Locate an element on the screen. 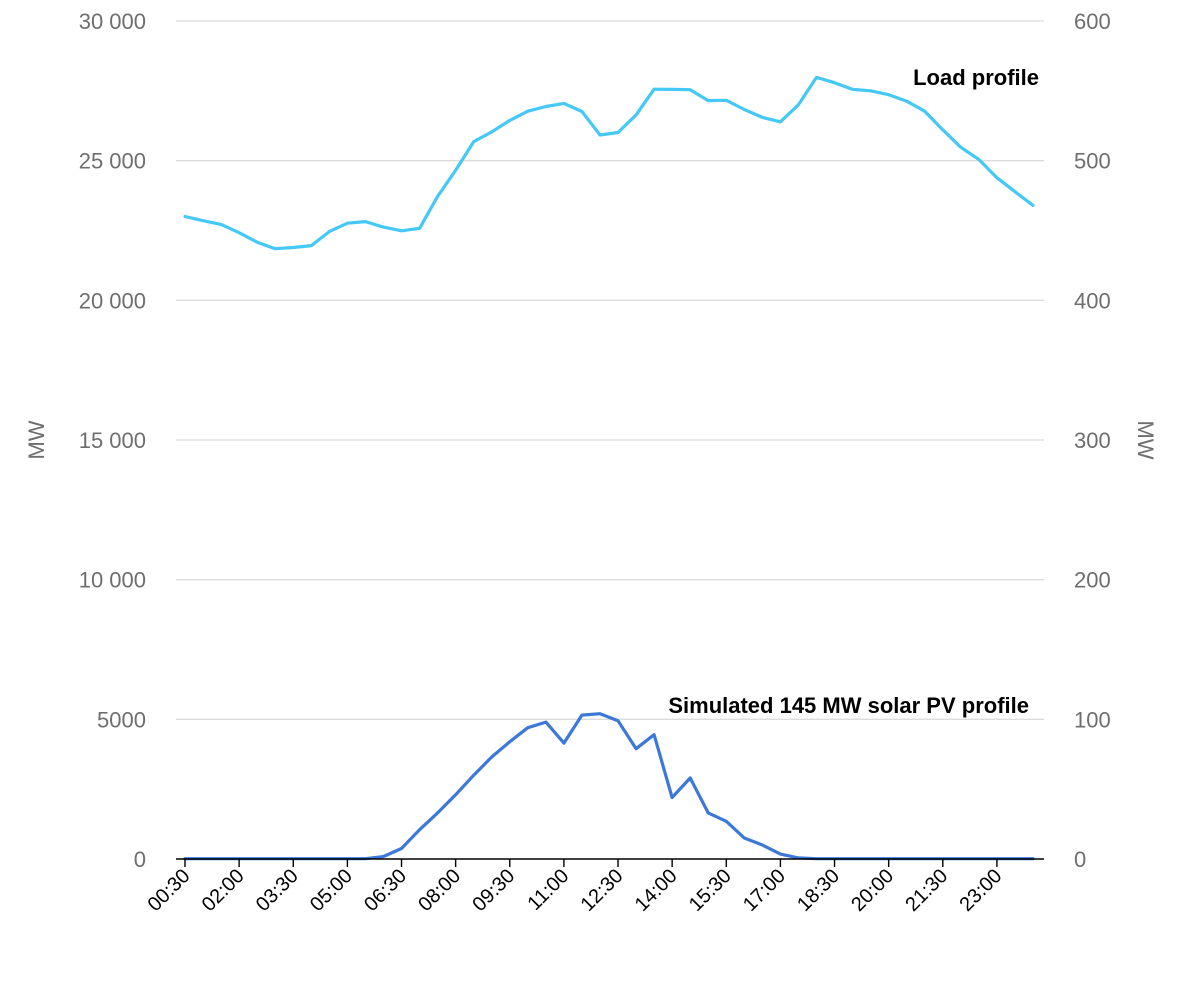 Image resolution: width=1200 pixels, height=1000 pixels. right-tick-label: 300 is located at coordinates (1092, 440).